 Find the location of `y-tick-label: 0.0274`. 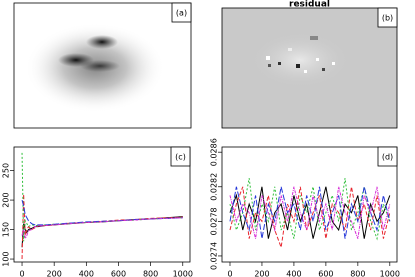

y-tick-label: 0.0274 is located at coordinates (214, 256).